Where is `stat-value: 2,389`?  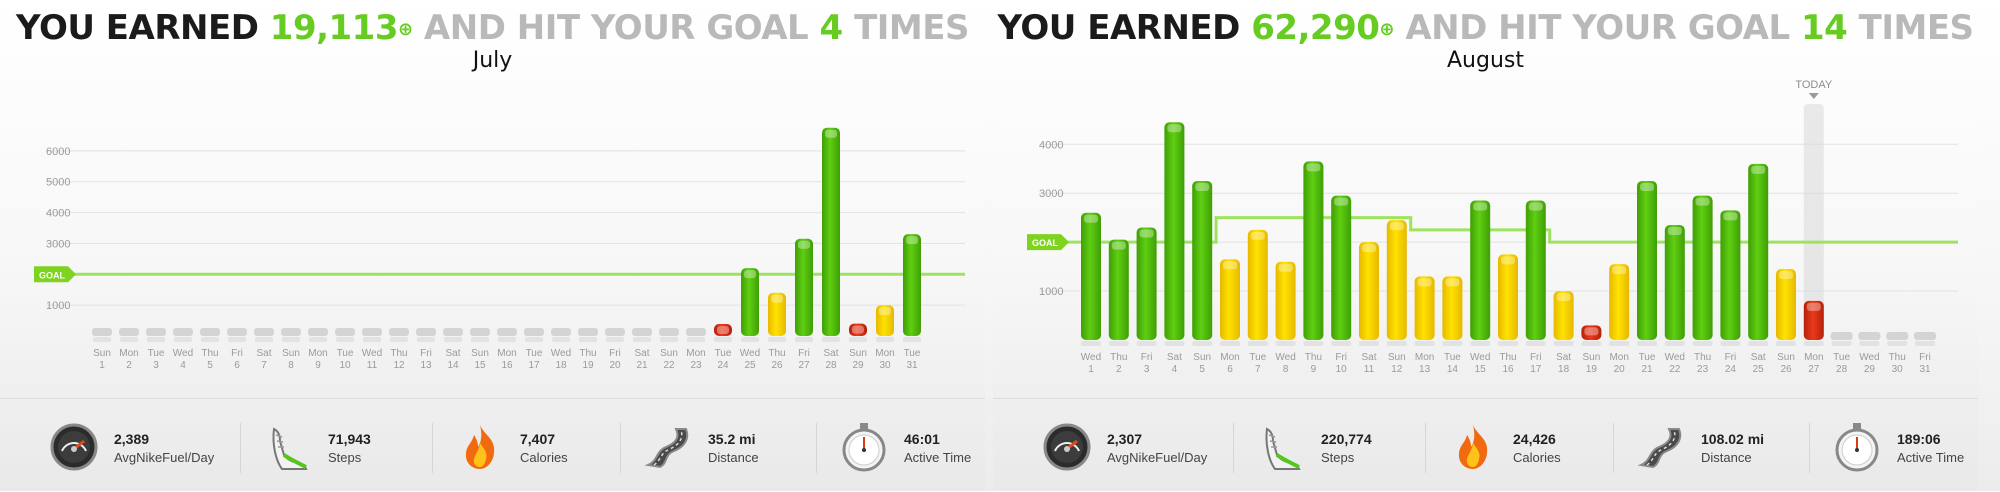 stat-value: 2,389 is located at coordinates (132, 439).